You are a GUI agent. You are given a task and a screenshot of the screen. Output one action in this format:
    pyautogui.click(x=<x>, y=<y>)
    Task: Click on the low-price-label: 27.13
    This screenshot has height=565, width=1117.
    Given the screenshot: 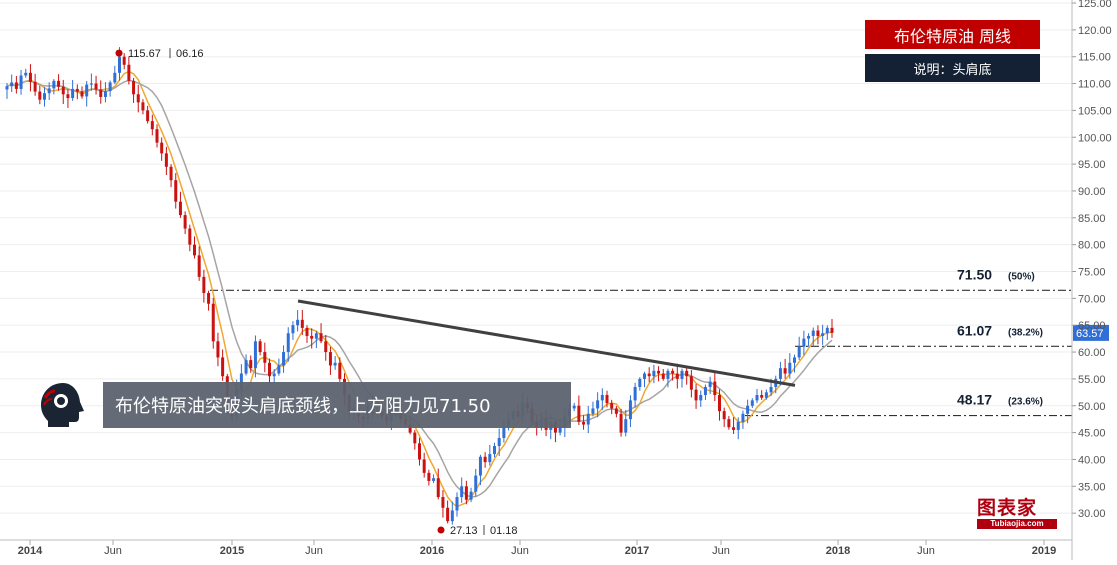 What is the action you would take?
    pyautogui.click(x=464, y=531)
    